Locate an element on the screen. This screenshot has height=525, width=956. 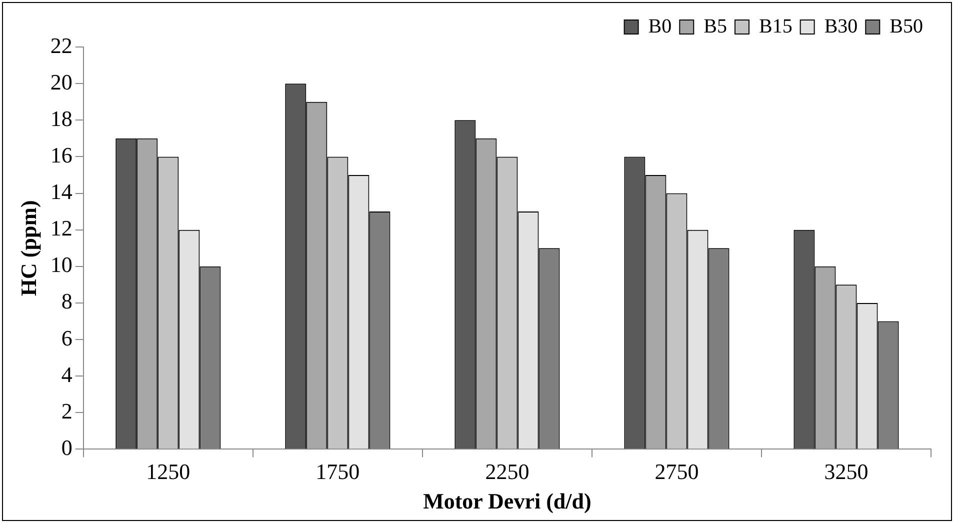
legend-label: B0 is located at coordinates (660, 26).